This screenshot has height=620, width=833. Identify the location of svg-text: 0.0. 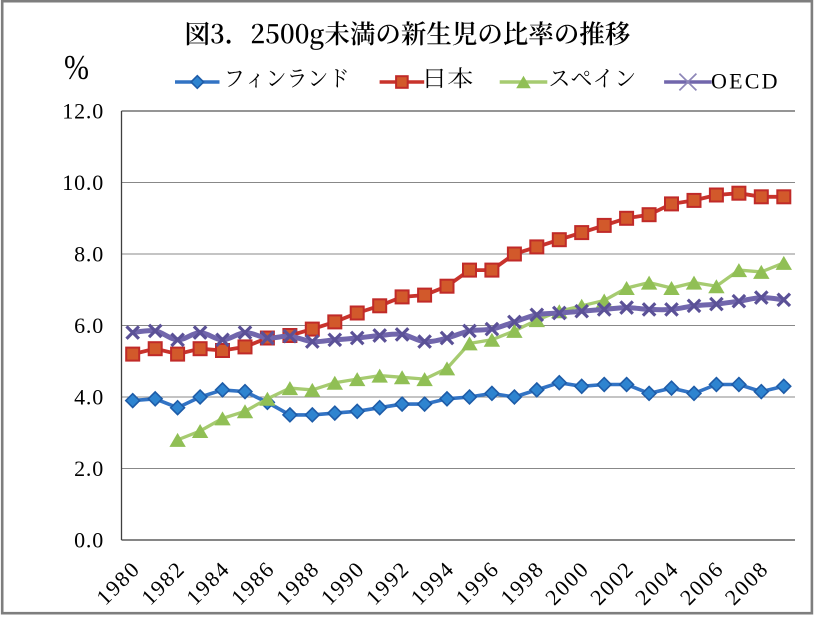
(89, 539).